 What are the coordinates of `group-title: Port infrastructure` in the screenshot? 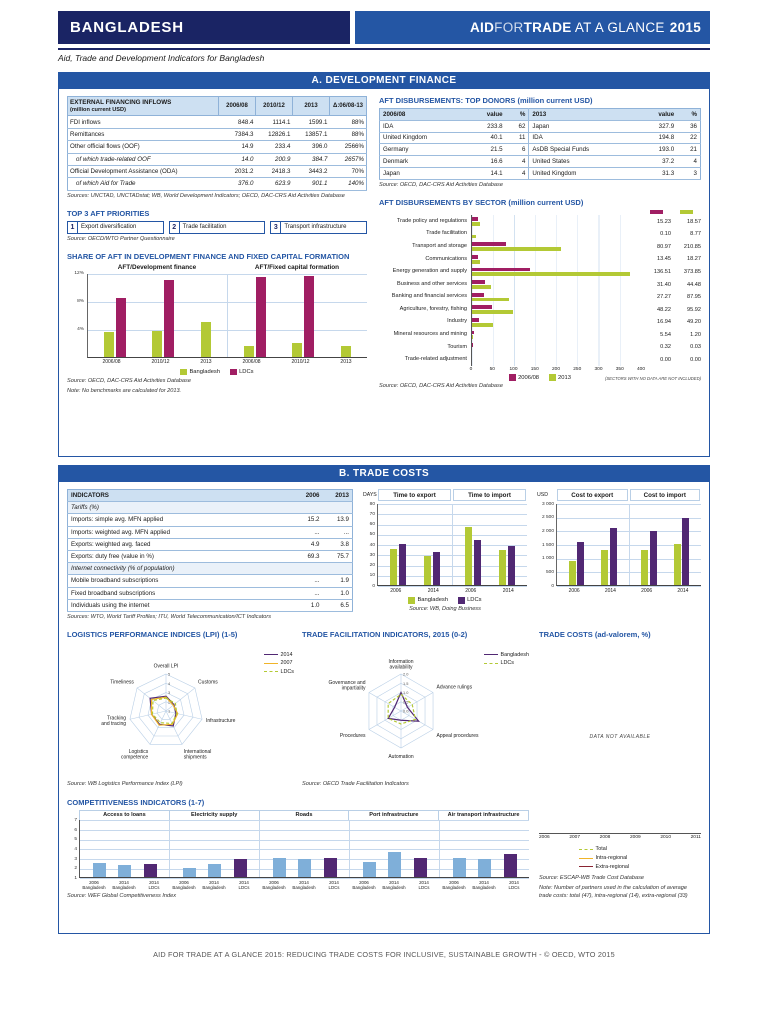 It's located at (393, 815).